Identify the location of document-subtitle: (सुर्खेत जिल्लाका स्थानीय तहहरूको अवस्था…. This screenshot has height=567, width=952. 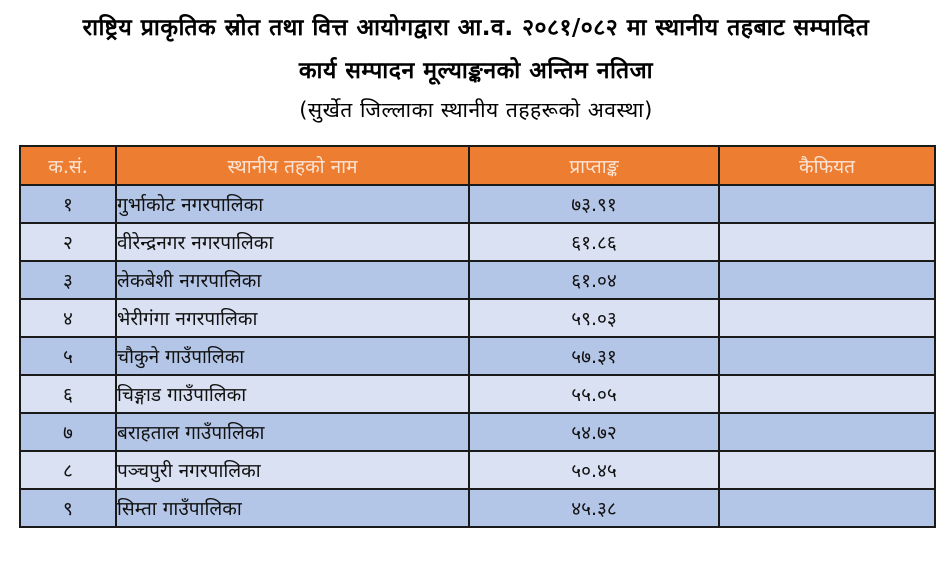
(476, 110).